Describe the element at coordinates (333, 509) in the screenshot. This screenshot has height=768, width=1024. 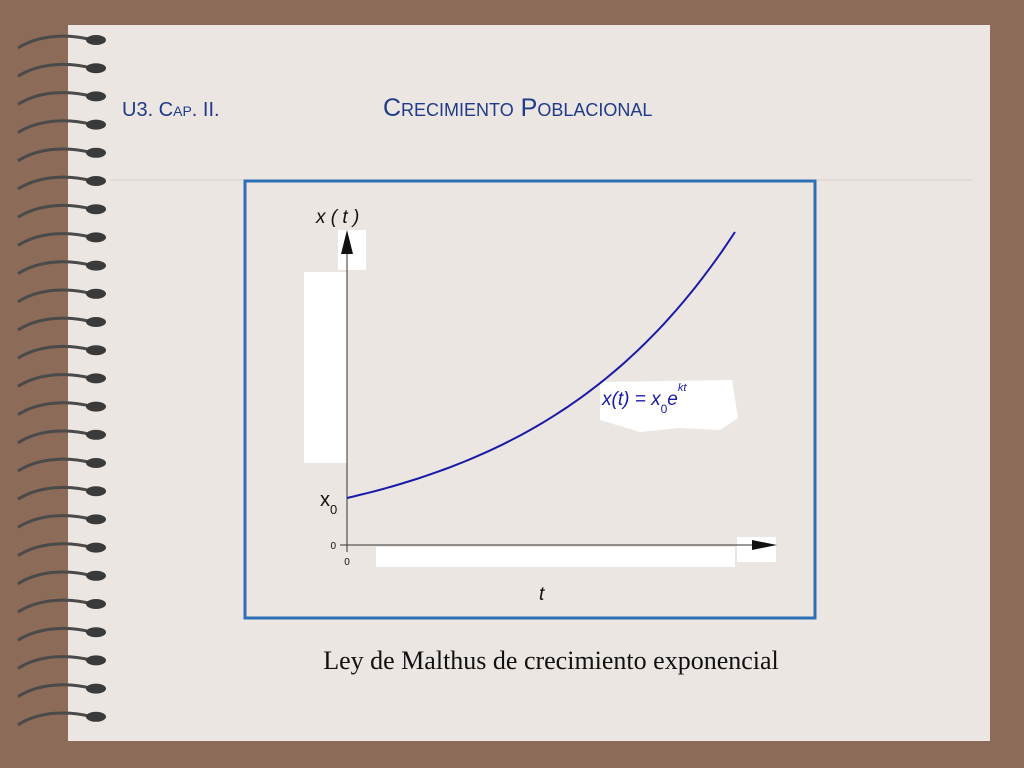
I see `subscript: 0` at that location.